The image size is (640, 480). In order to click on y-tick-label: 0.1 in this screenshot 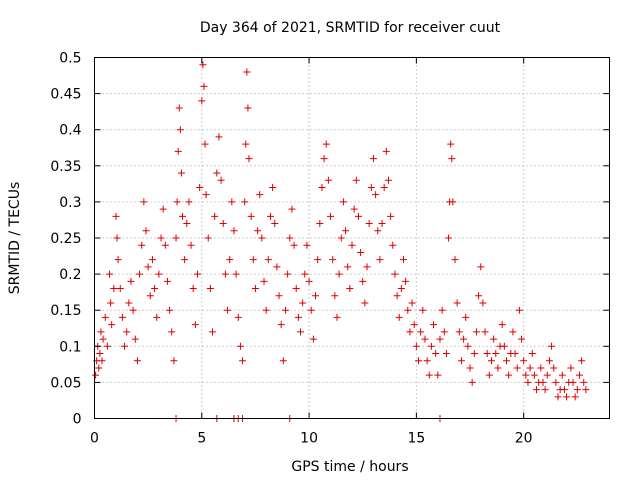, I will do `click(70, 347)`.